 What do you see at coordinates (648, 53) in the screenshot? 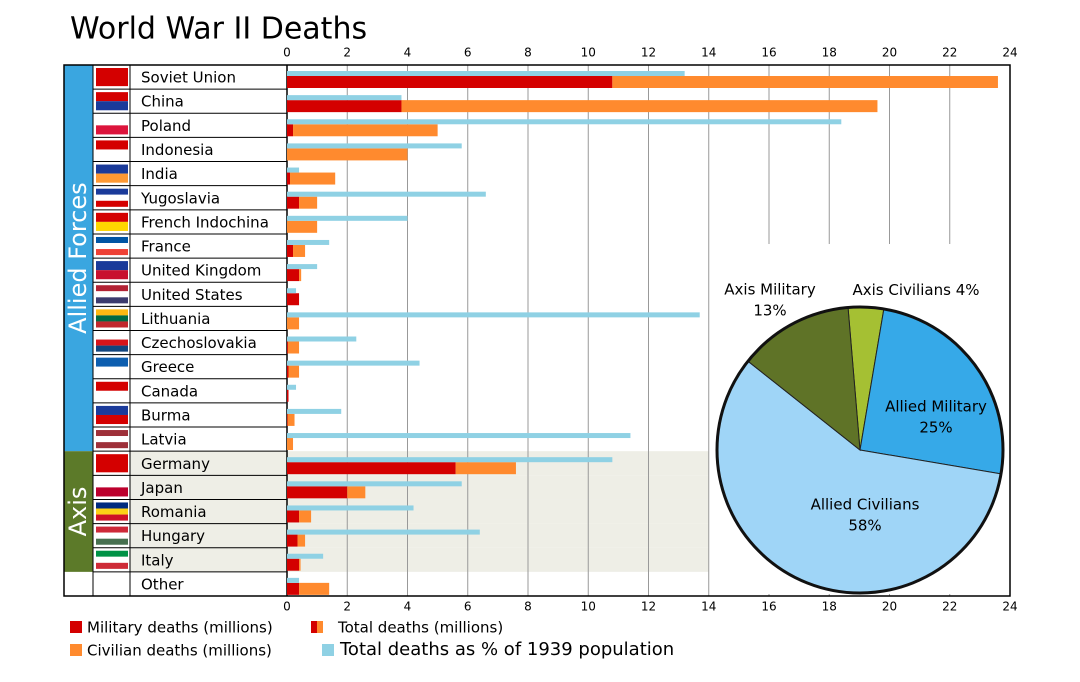
I see `x-tick-label: 12` at bounding box center [648, 53].